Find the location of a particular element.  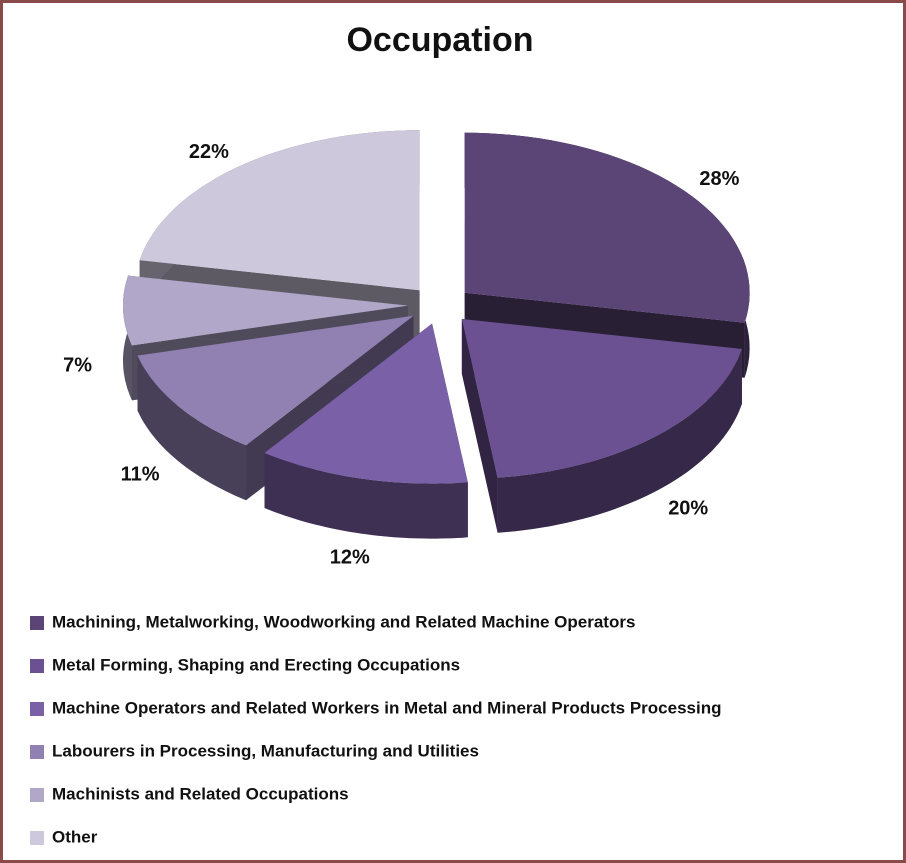

data-label: 7% is located at coordinates (77, 366).